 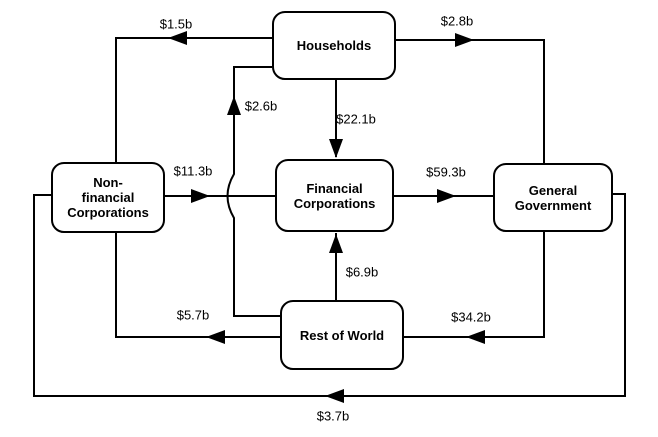 I want to click on node-rest-of-world: Rest of World, so click(x=342, y=335).